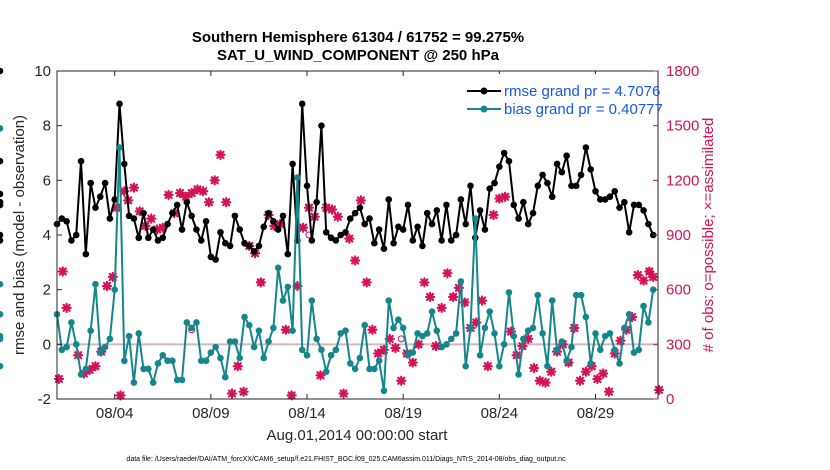 The width and height of the screenshot is (830, 470). I want to click on y-axis-right-label: # of obs: o=possible; ×=assimilated, so click(708, 235).